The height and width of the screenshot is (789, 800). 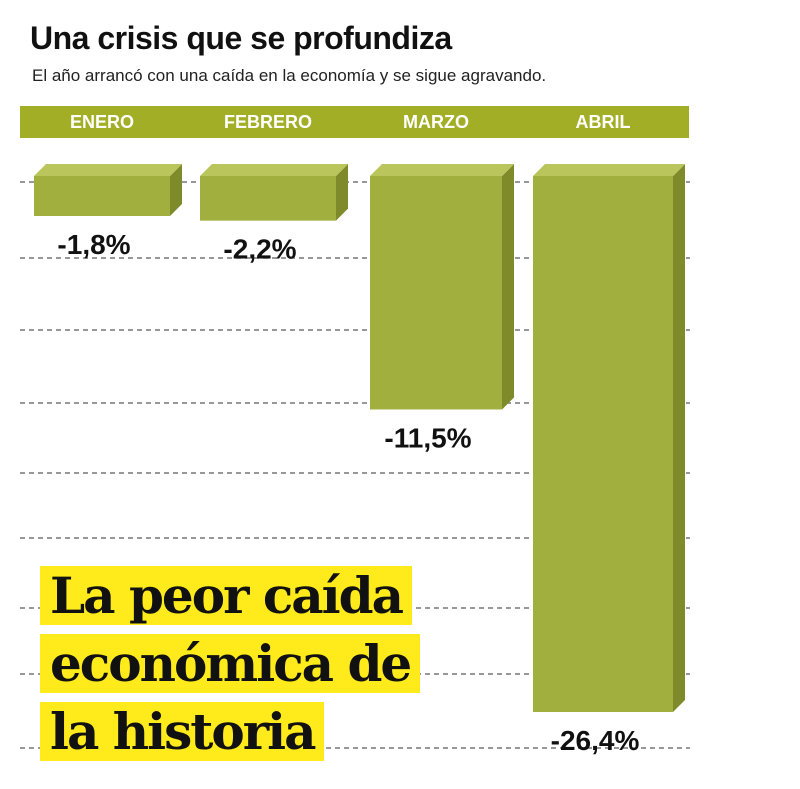 I want to click on data-label-marzo: -11,5%, so click(x=427, y=437).